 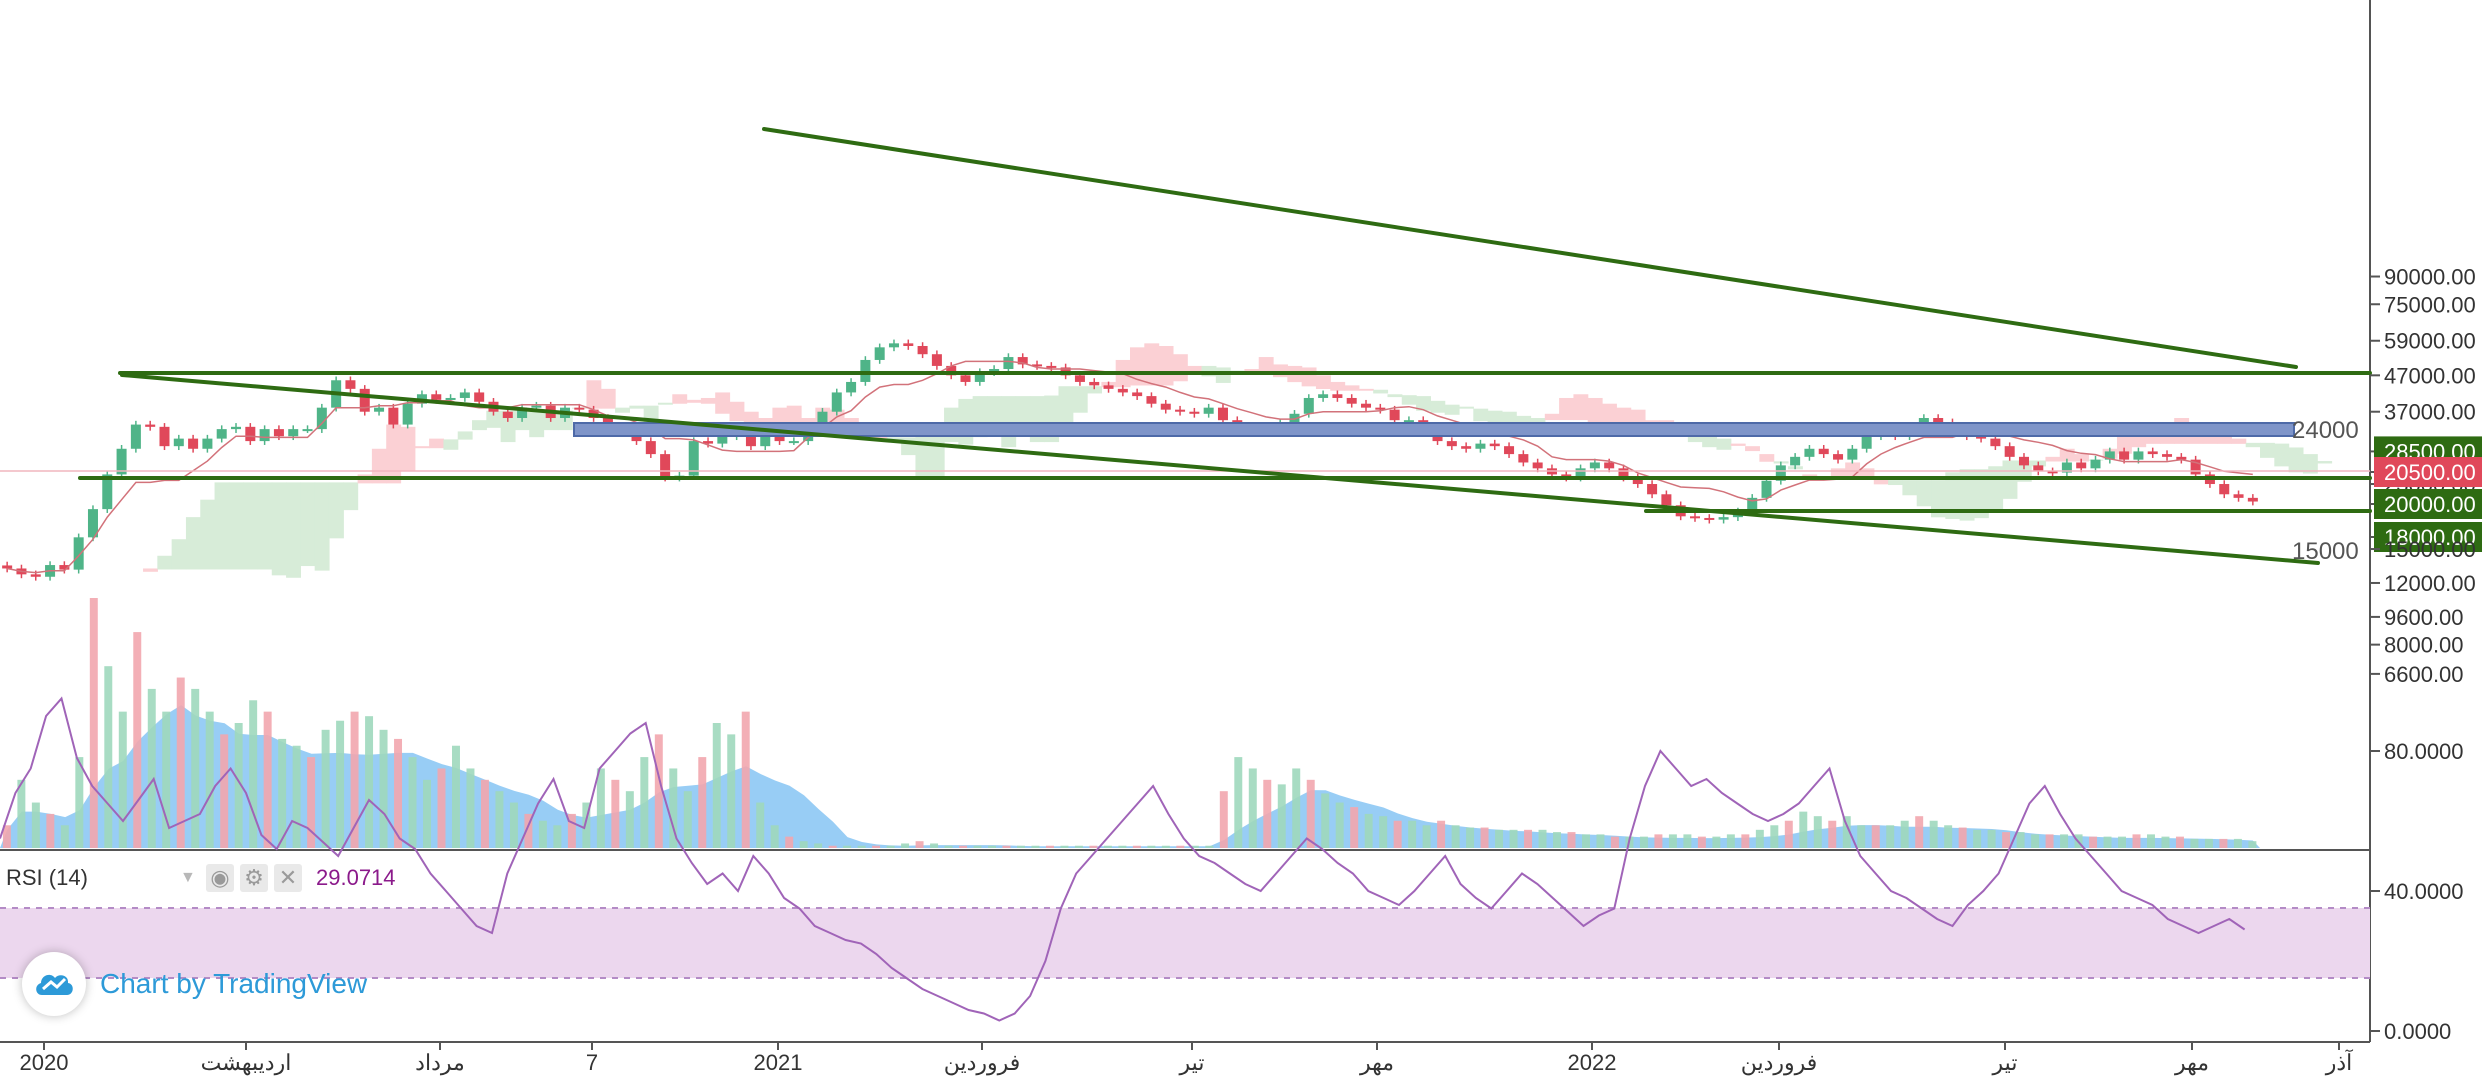 What do you see at coordinates (194, 984) in the screenshot?
I see `tradingview-branding: Chart by TradingView` at bounding box center [194, 984].